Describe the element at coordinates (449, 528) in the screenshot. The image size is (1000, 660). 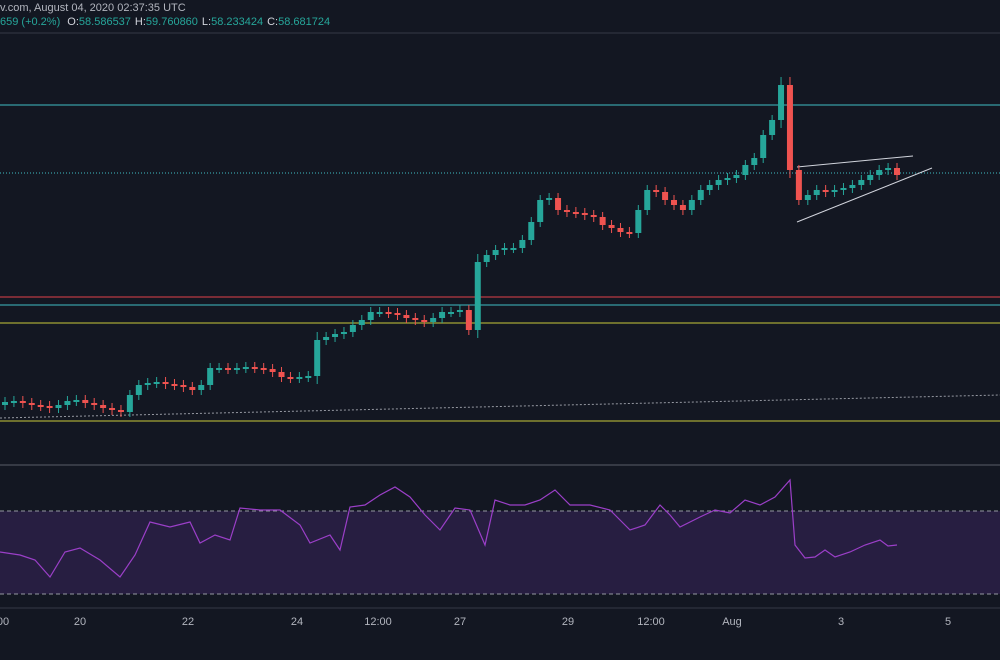
I see `rsi-line` at that location.